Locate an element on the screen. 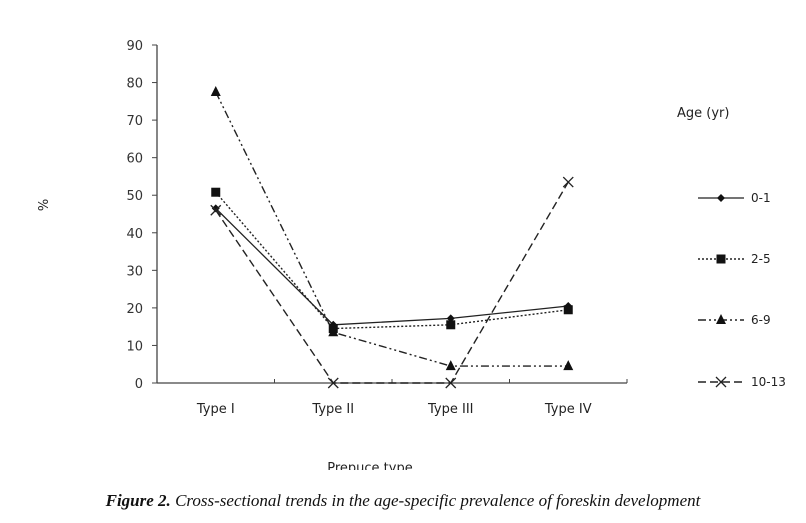 This screenshot has height=523, width=806. figure-caption-label: Figure 2. is located at coordinates (138, 500).